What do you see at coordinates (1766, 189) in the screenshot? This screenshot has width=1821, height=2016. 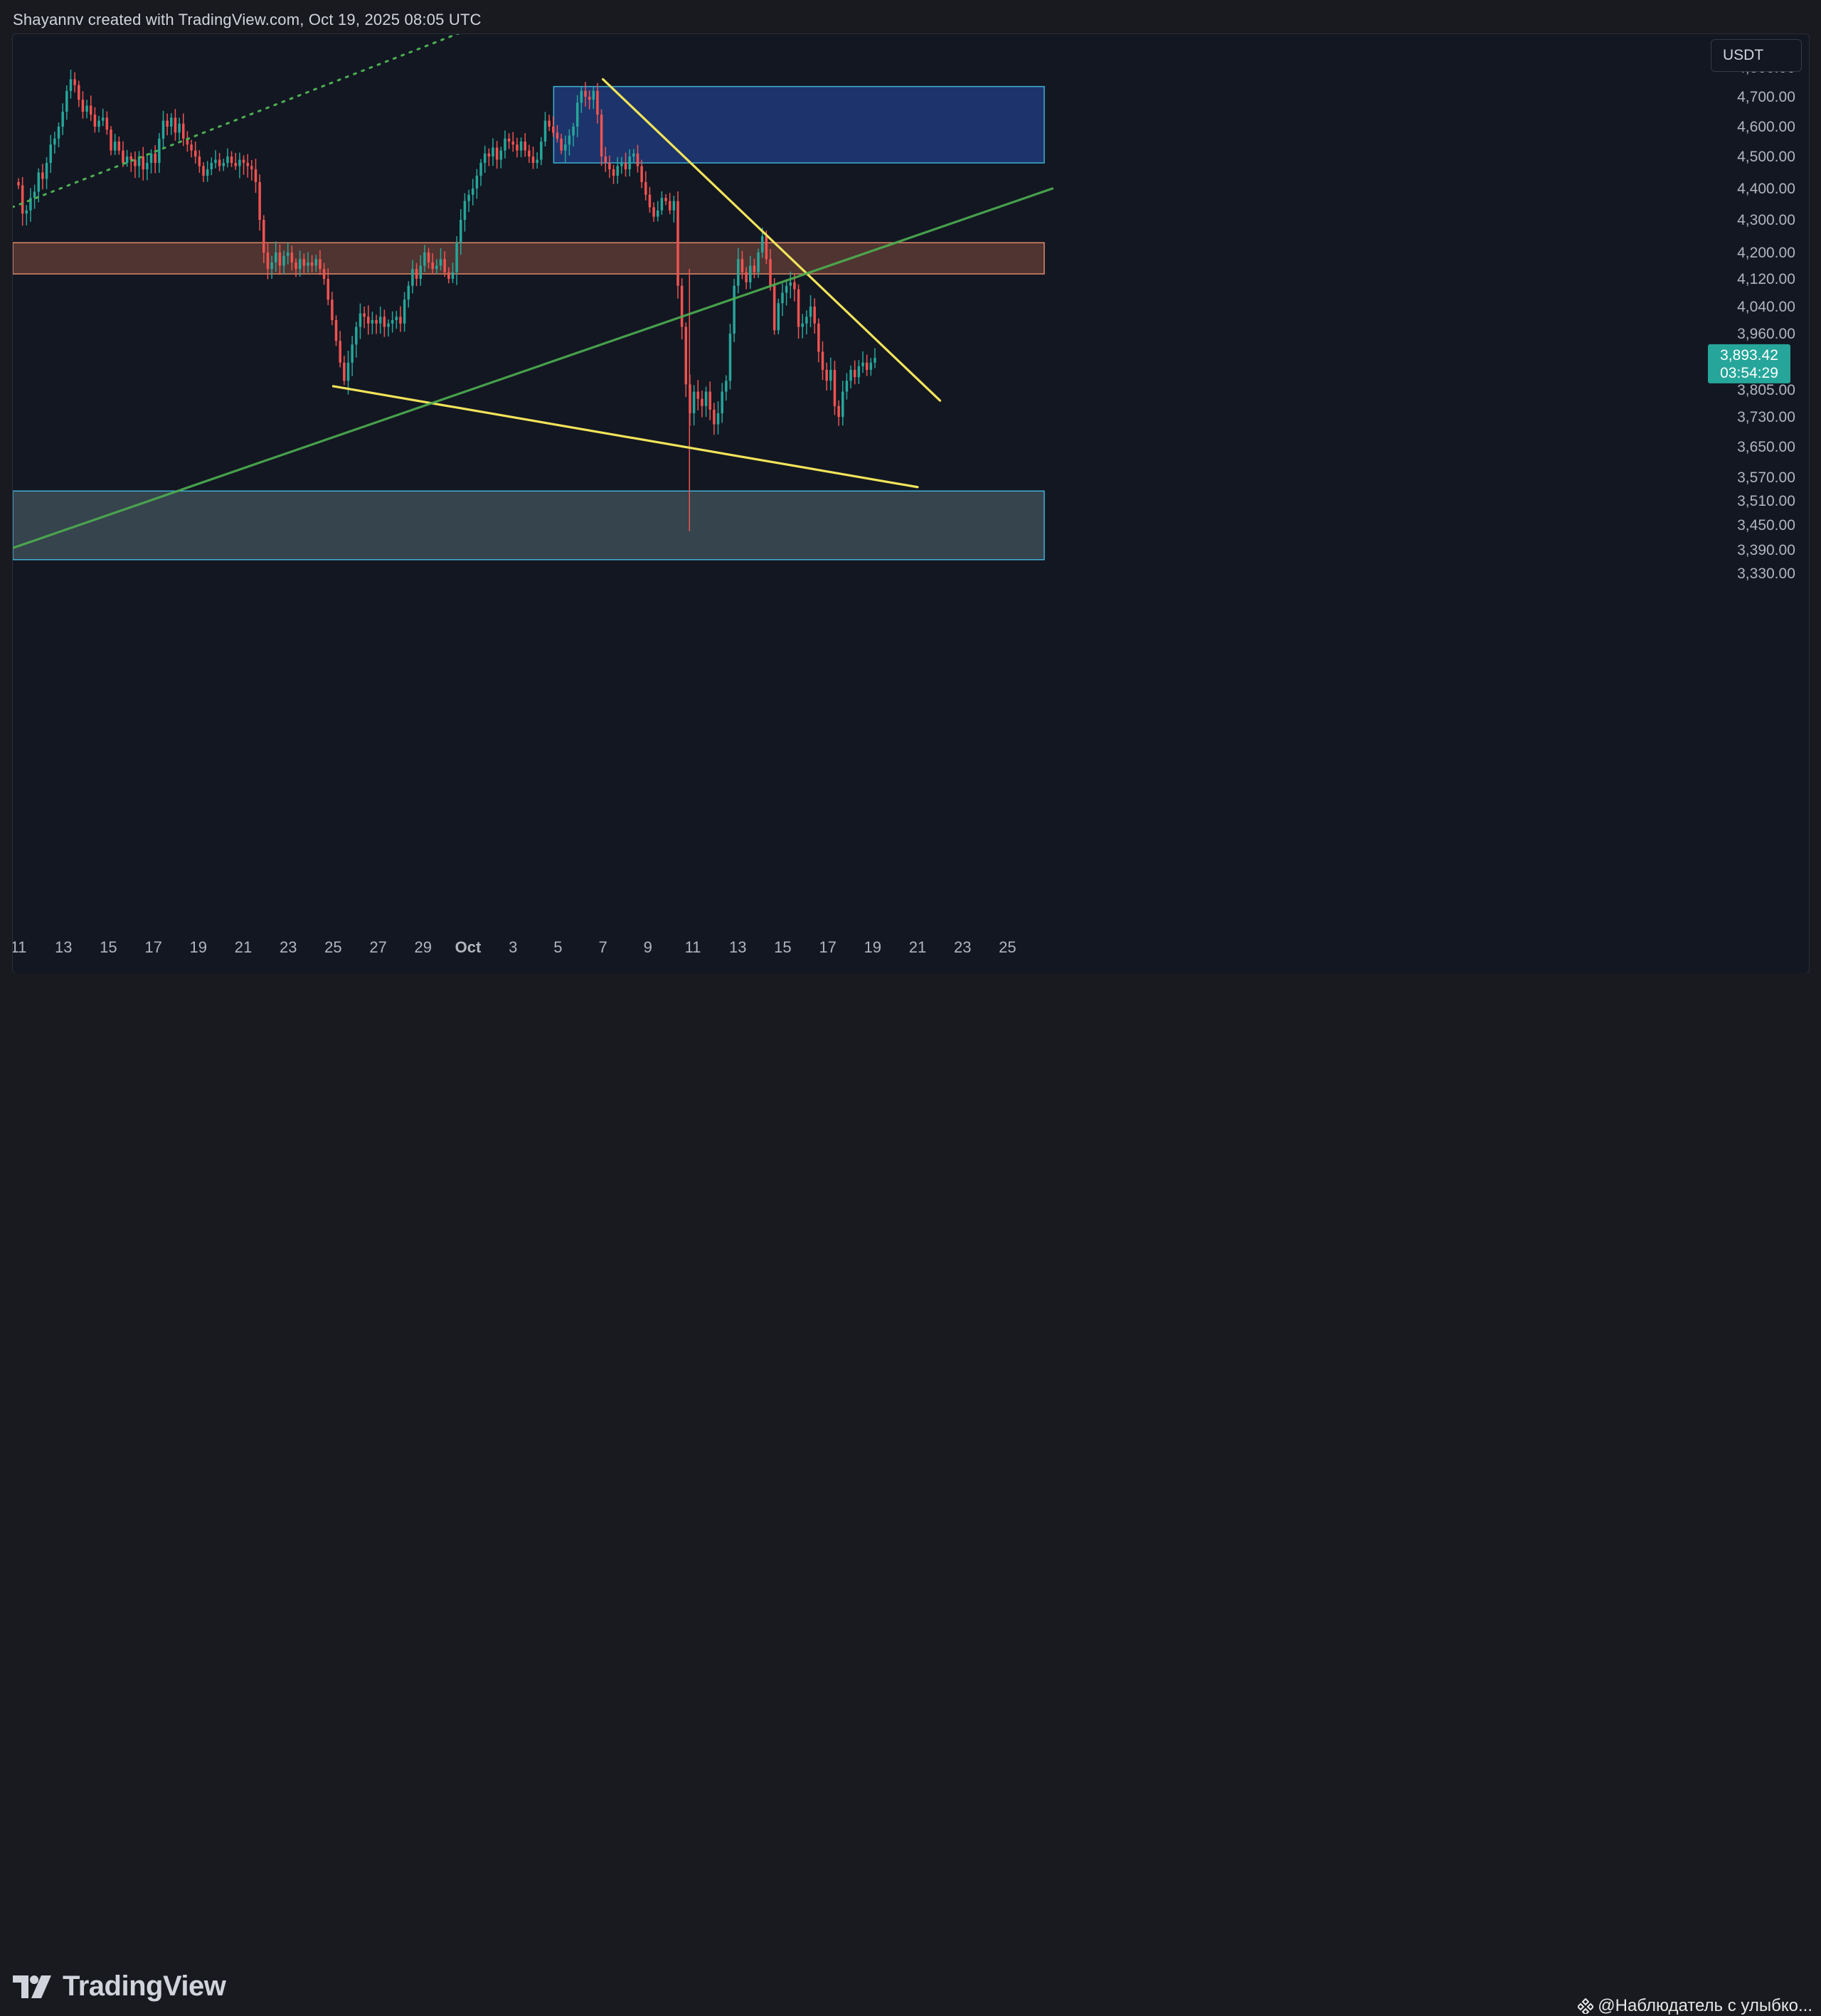 I see `price-axis-label: 4,400.00` at bounding box center [1766, 189].